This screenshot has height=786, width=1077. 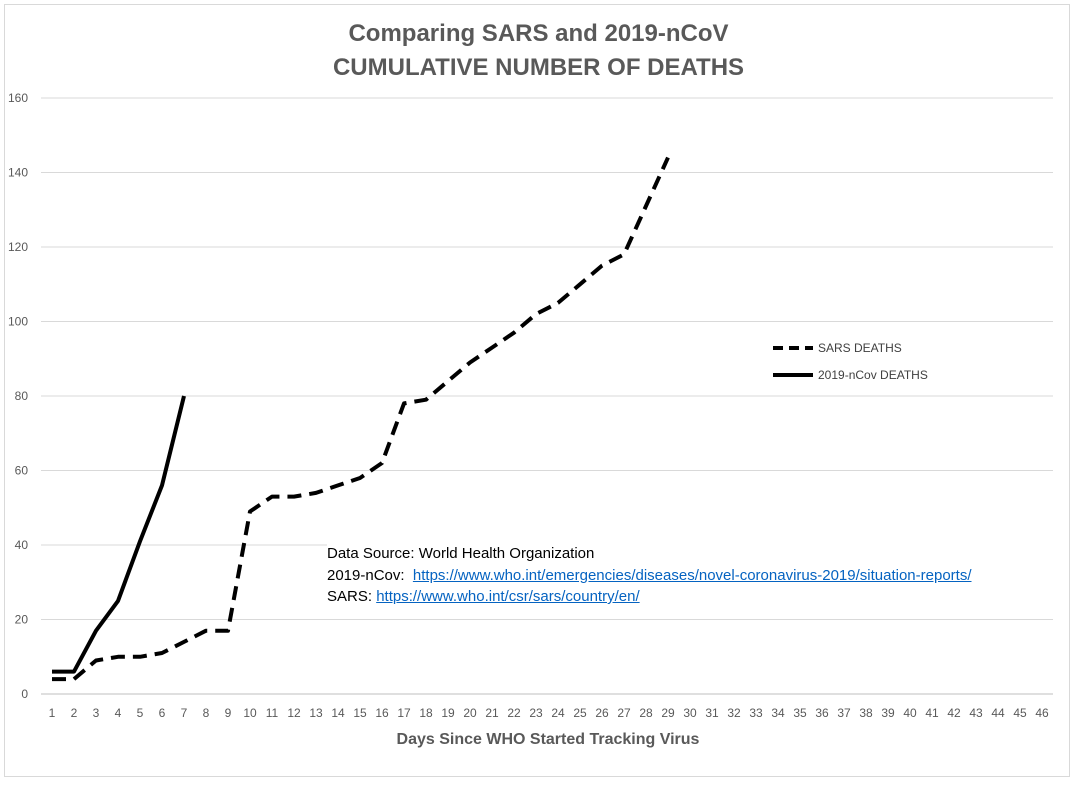 I want to click on x-tick-label-33: 33, so click(x=756, y=713).